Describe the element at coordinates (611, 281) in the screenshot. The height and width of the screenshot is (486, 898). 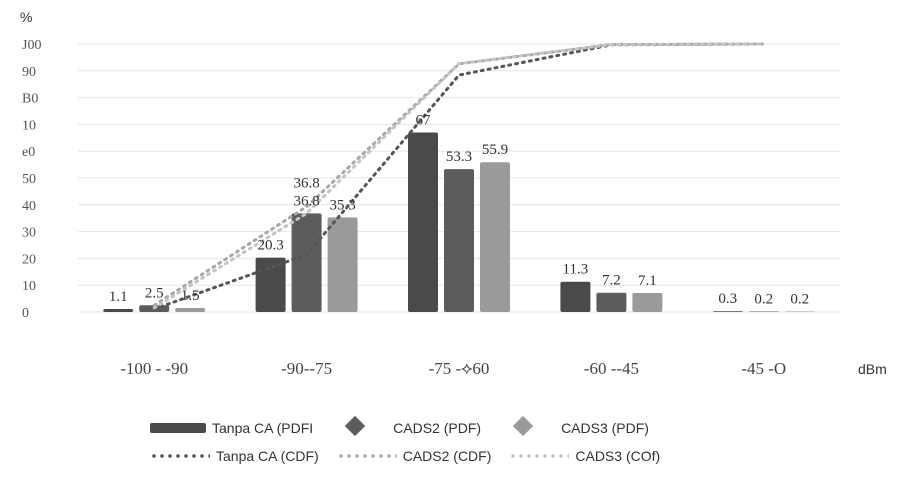
I see `data-label: 7.2` at that location.